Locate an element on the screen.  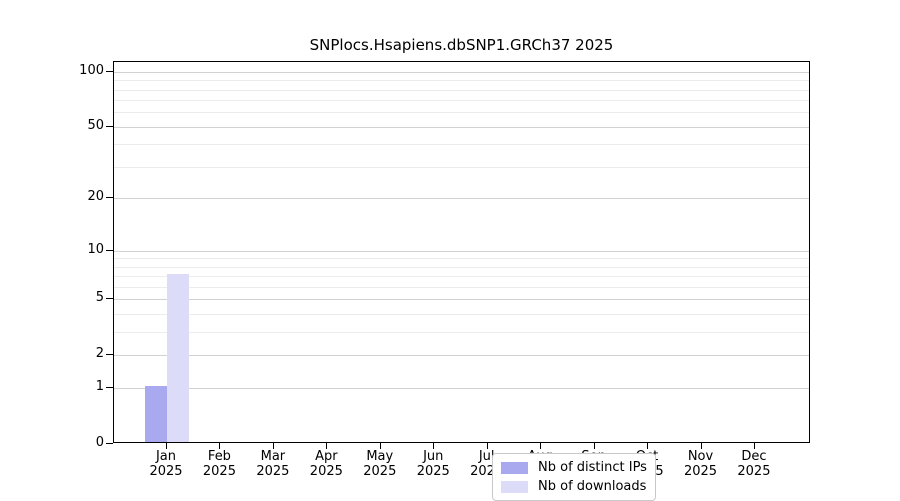
legend-row-downloads: Nb of downloads is located at coordinates (574, 486).